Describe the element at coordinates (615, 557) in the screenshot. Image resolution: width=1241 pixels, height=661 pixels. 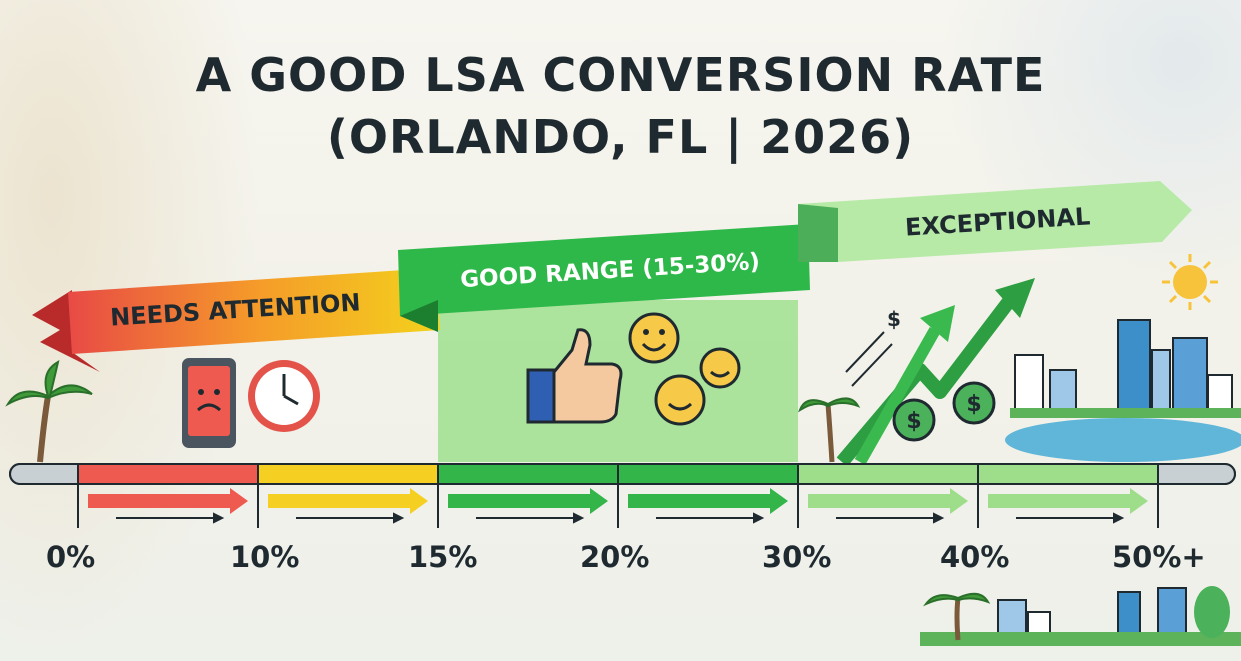
I see `tick-label: 20%` at that location.